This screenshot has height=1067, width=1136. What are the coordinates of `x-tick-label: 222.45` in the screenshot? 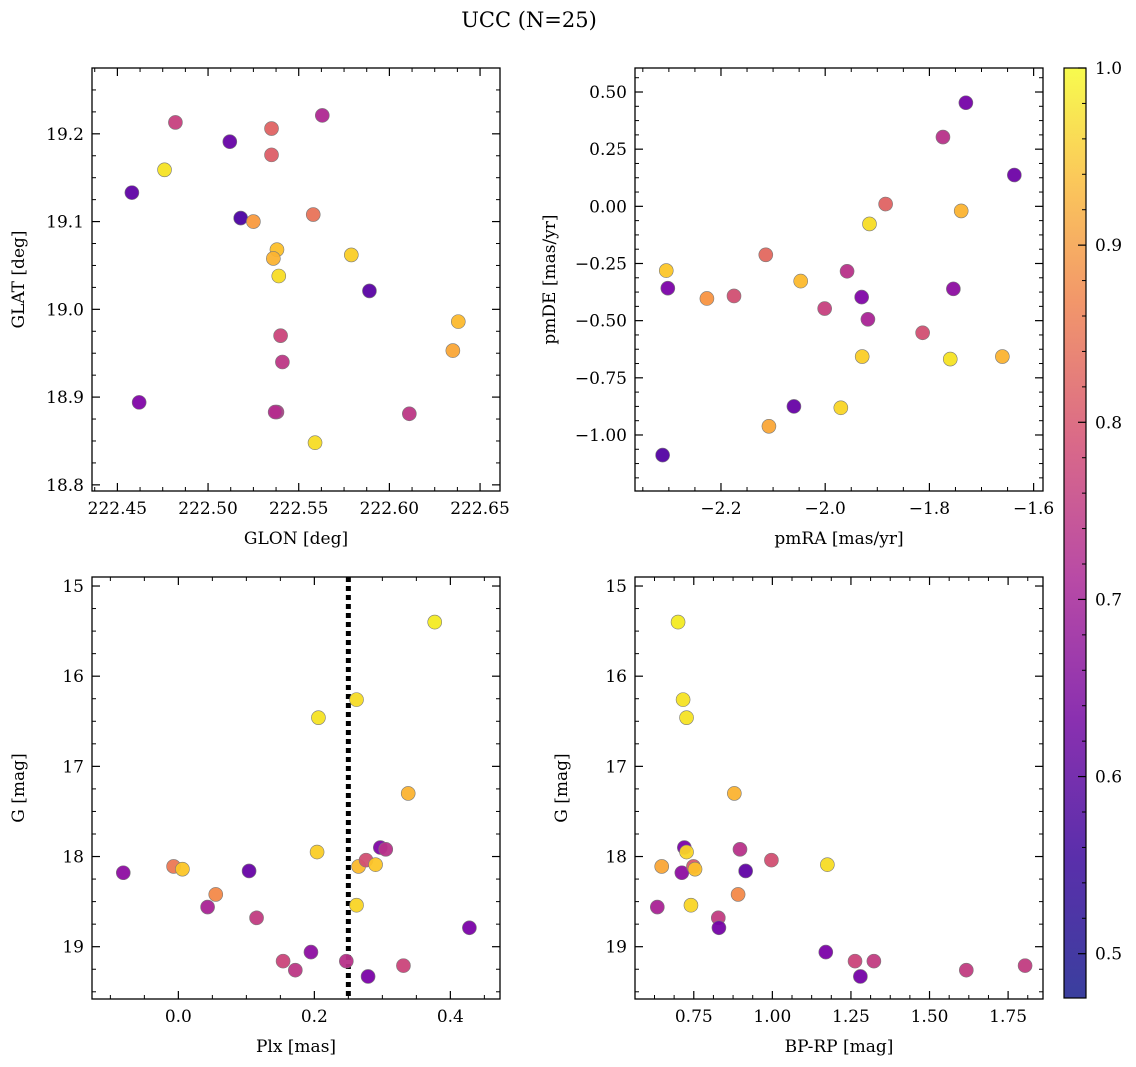 It's located at (117, 509).